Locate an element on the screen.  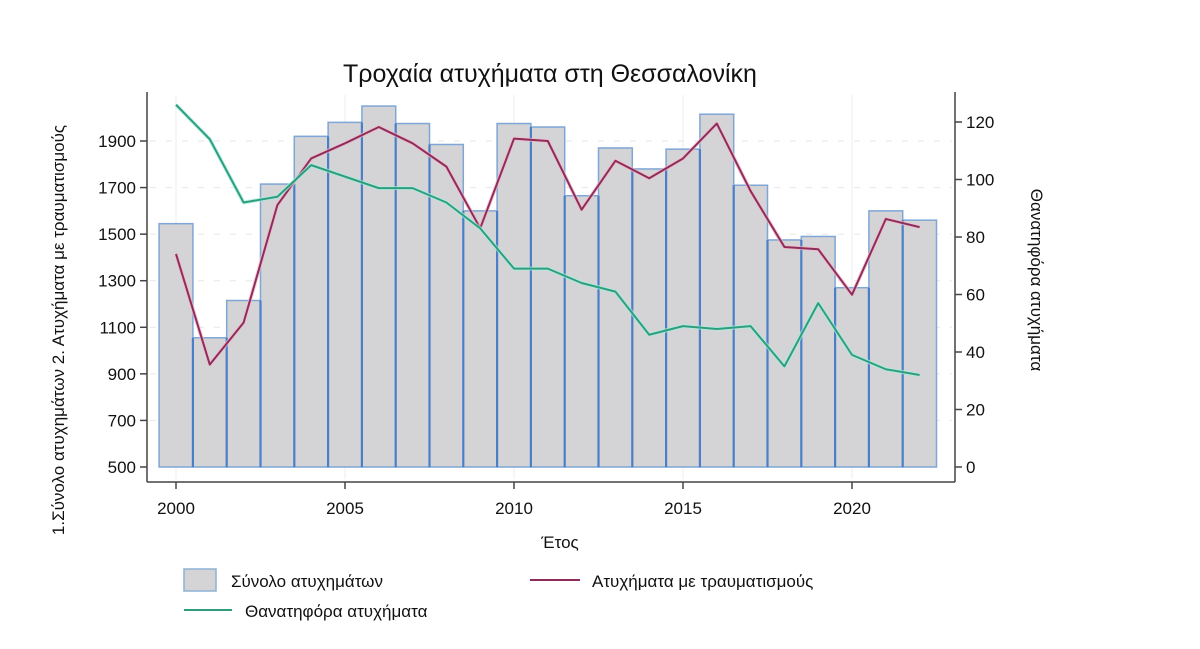
y-axis-right-ticks: 0 20 40 60 80 100 120 is located at coordinates (974, 295).